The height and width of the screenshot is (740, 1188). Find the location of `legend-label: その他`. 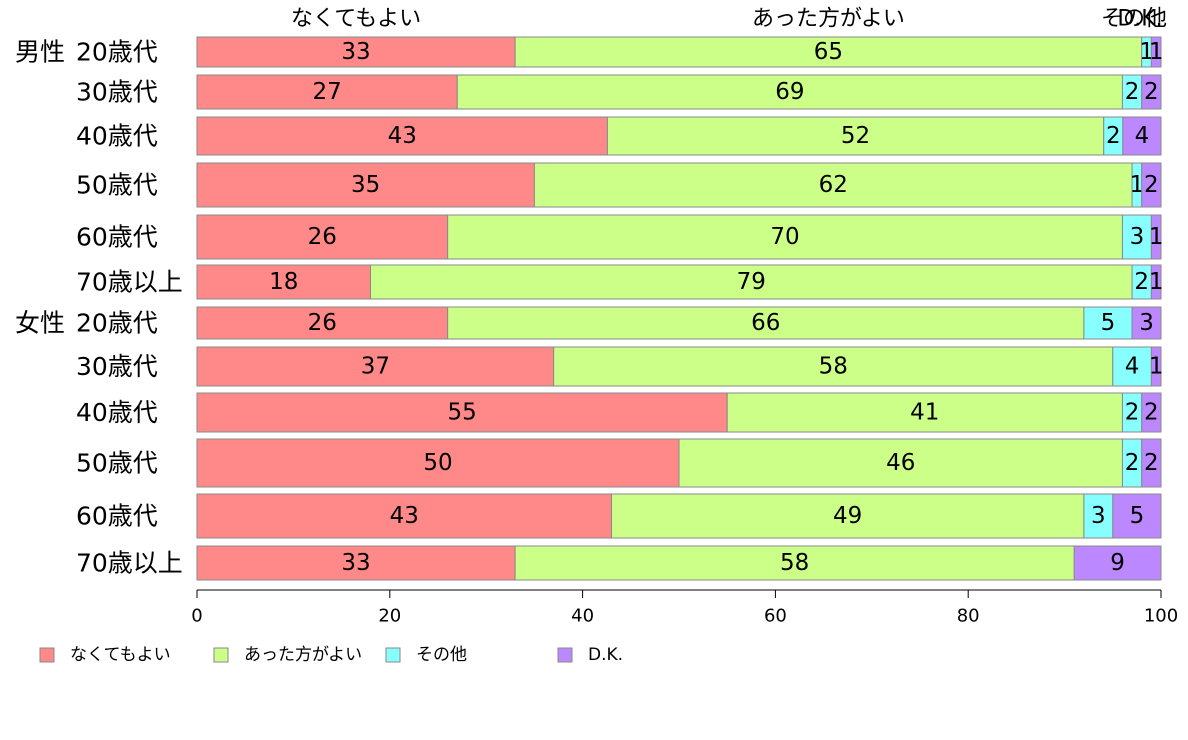

legend-label: その他 is located at coordinates (441, 655).